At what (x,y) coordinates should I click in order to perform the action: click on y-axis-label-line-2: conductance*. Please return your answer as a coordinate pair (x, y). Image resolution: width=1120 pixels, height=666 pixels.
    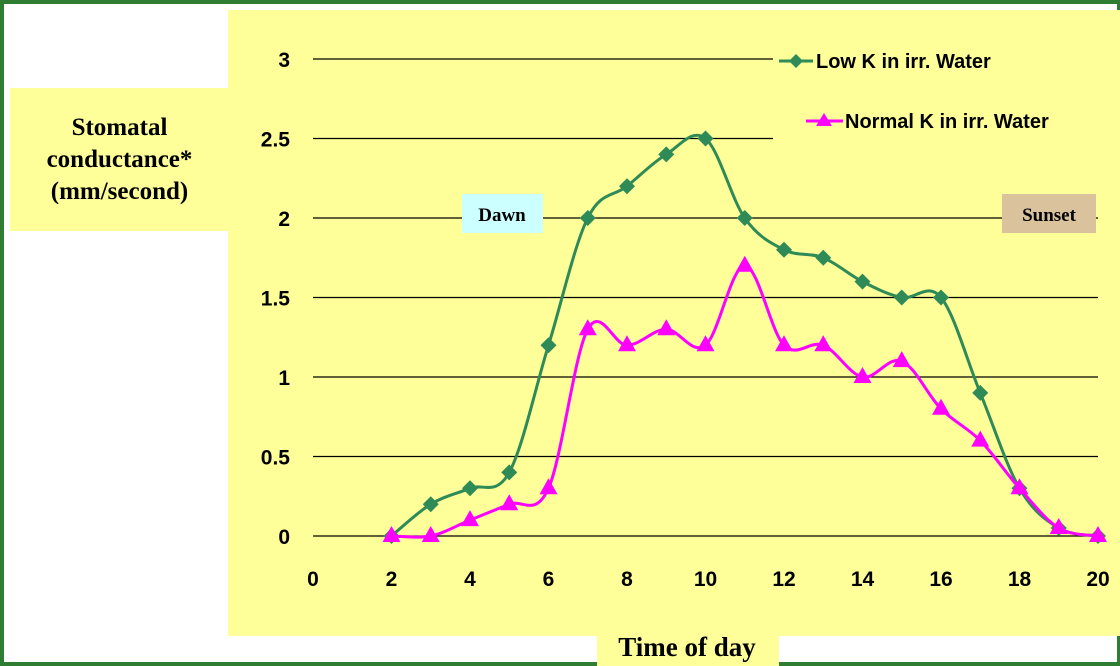
    Looking at the image, I should click on (119, 159).